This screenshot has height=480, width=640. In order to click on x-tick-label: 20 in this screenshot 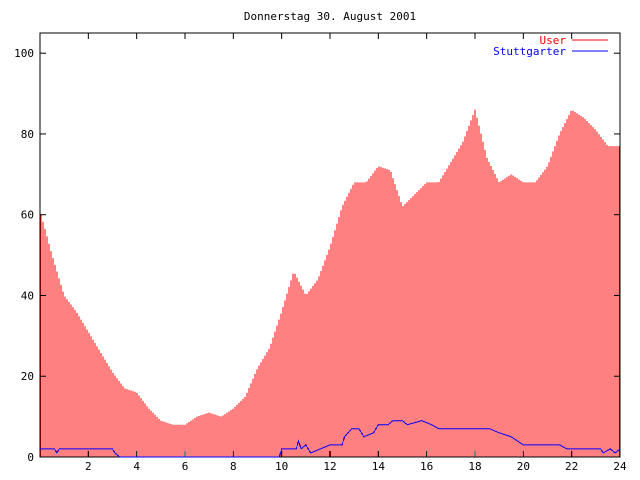, I will do `click(523, 466)`.